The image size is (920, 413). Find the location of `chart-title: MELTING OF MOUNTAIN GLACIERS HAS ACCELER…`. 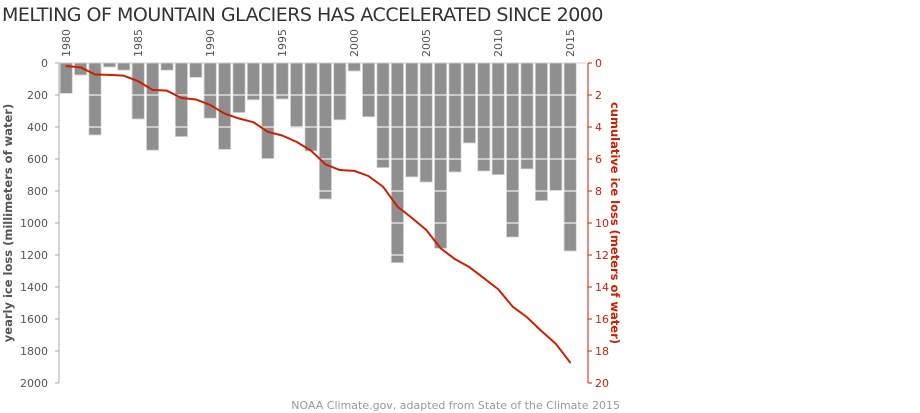

chart-title: MELTING OF MOUNTAIN GLACIERS HAS ACCELER… is located at coordinates (302, 15).